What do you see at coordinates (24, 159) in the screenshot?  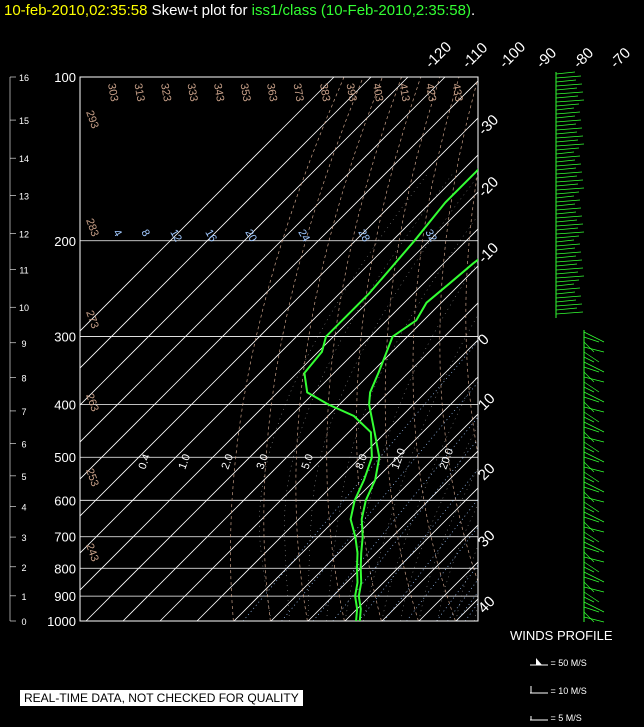 I see `height-tick-14: 14` at bounding box center [24, 159].